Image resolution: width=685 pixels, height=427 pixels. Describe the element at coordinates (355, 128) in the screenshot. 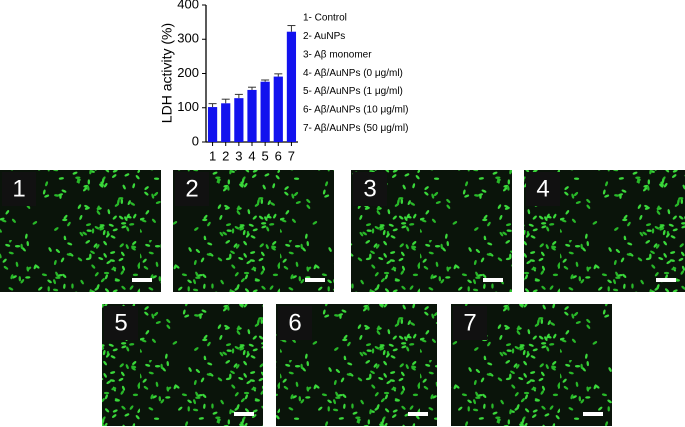

I see `legend-entry: 7- Aβ/AuNPs (50 μg/ml)` at that location.